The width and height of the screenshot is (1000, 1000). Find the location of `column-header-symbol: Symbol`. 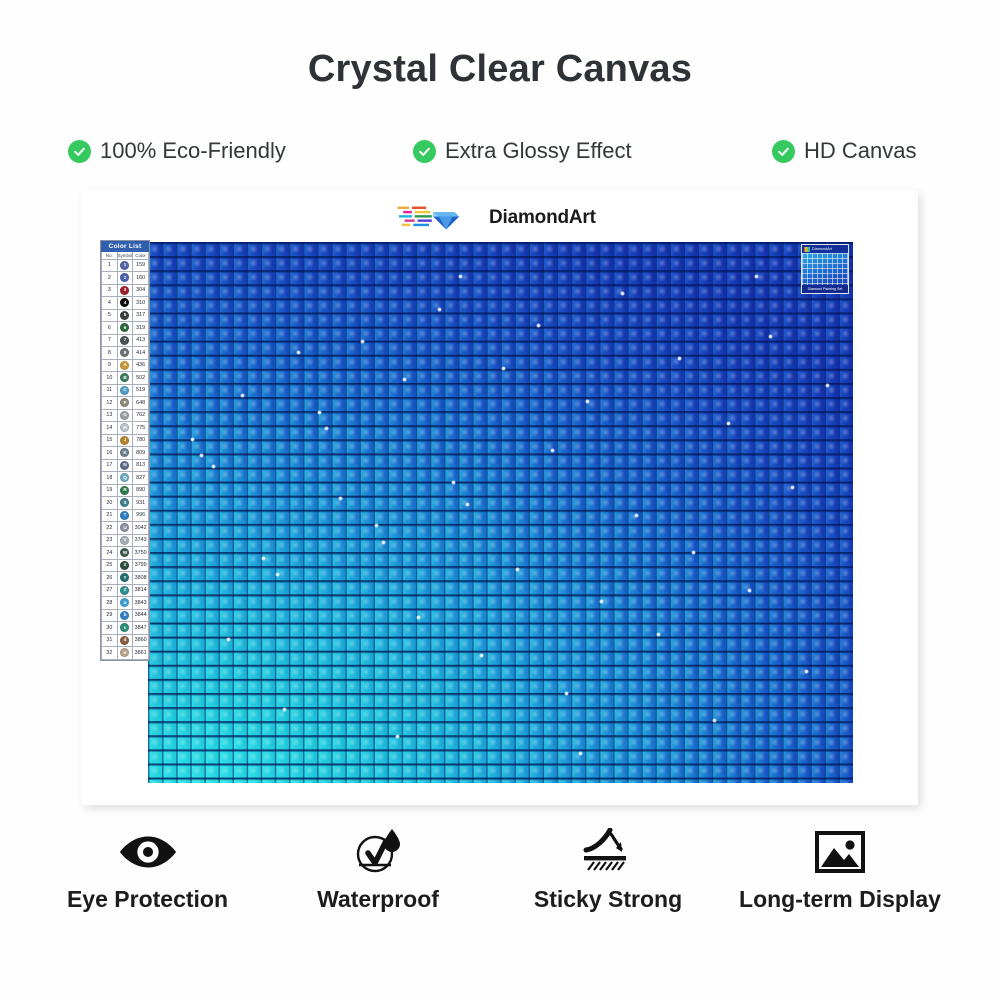

column-header-symbol: Symbol is located at coordinates (125, 255).